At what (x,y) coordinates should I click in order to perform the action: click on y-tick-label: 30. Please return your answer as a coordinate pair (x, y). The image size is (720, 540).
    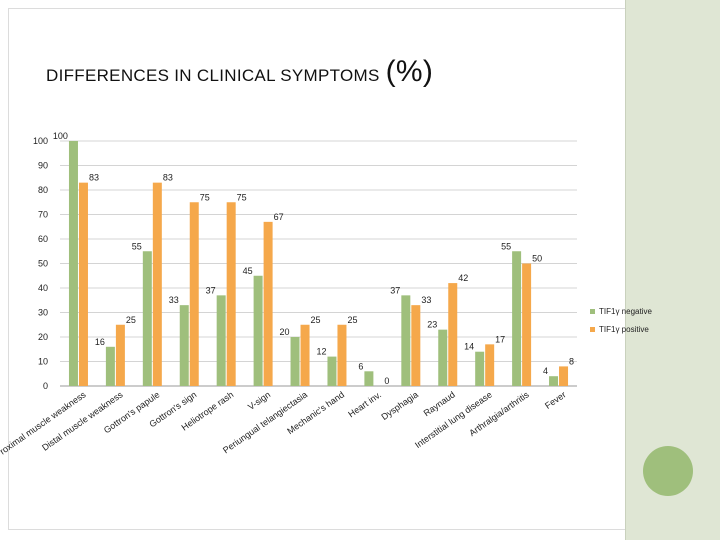
    Looking at the image, I should click on (43, 313).